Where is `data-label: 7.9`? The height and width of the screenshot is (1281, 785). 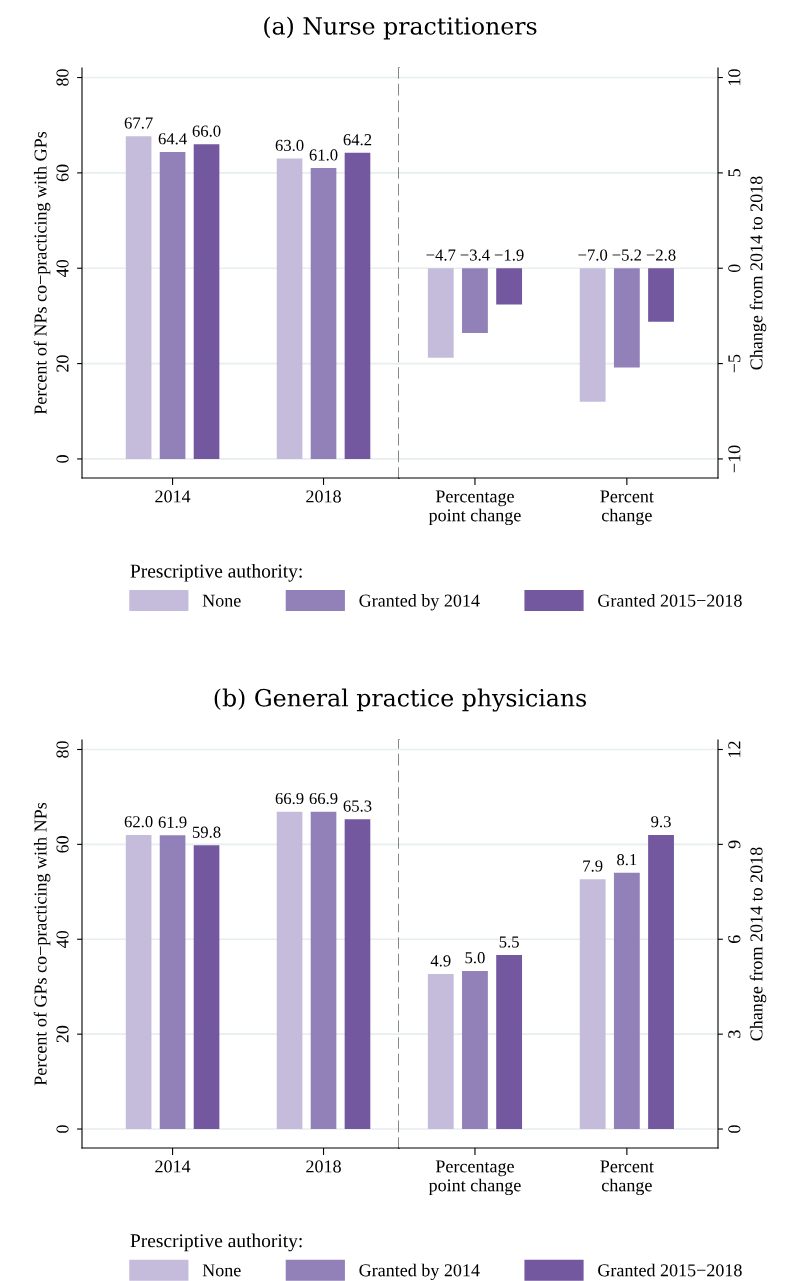 data-label: 7.9 is located at coordinates (593, 866).